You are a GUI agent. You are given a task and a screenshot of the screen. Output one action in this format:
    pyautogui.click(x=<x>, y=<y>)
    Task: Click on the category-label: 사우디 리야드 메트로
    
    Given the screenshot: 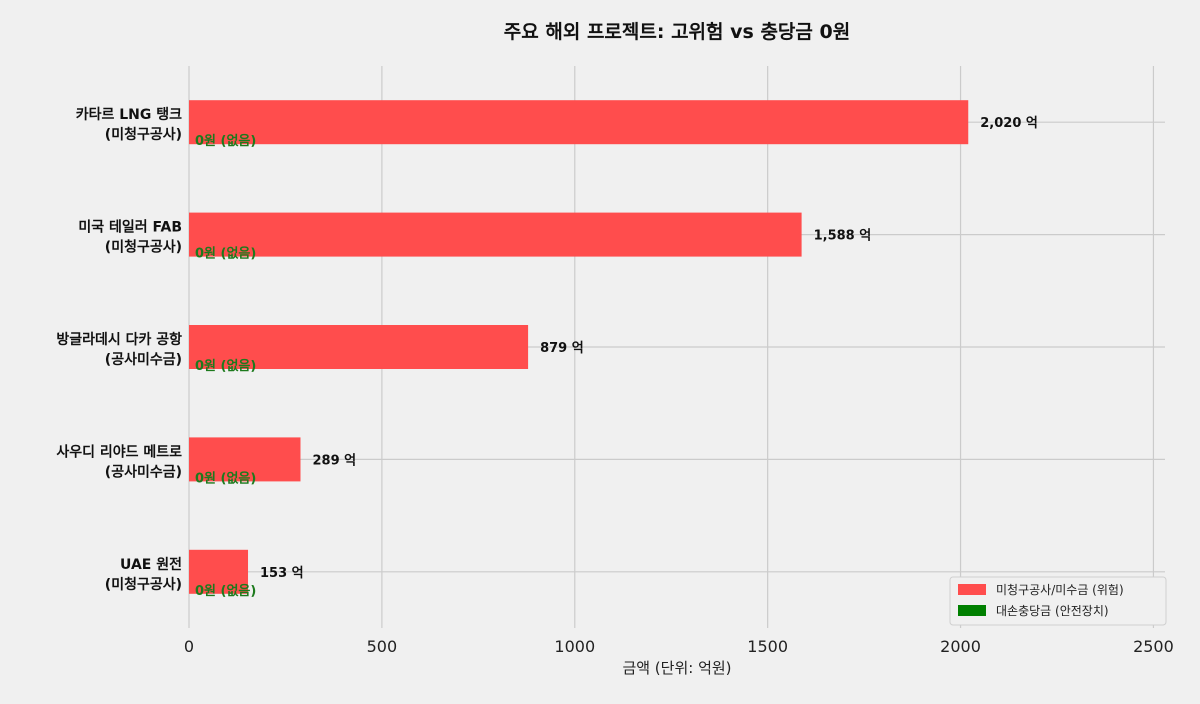 What is the action you would take?
    pyautogui.click(x=119, y=451)
    